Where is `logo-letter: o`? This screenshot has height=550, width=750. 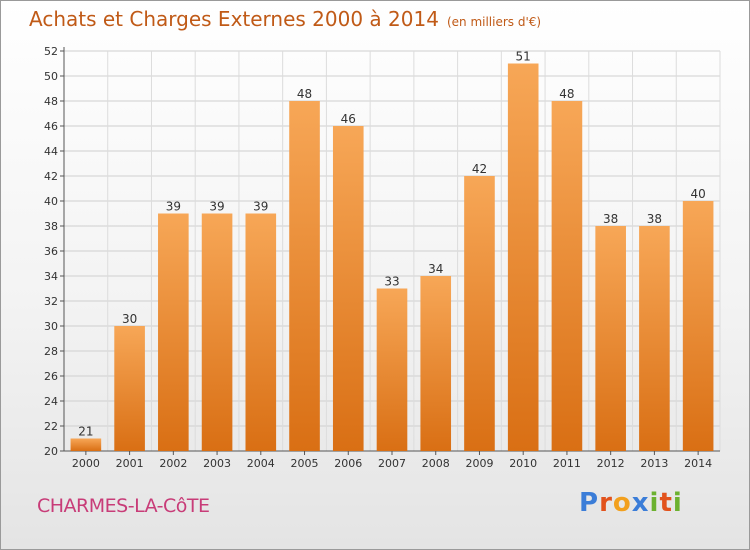 logo-letter: o is located at coordinates (622, 503).